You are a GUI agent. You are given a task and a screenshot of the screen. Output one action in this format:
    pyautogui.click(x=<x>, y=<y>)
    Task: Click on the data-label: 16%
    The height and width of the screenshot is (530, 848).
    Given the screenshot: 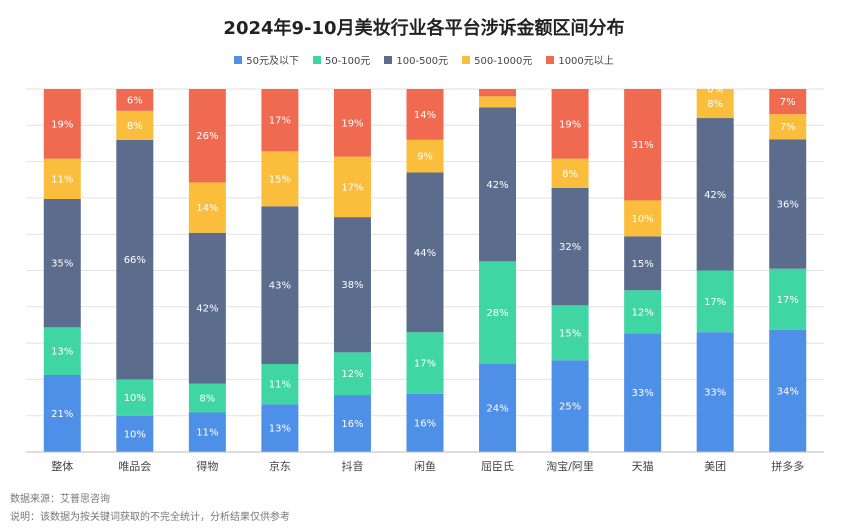 What is the action you would take?
    pyautogui.click(x=425, y=423)
    